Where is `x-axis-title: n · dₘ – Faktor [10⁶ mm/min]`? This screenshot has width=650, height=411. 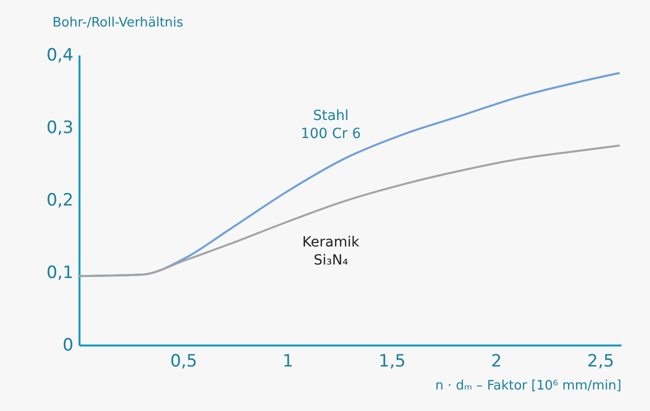 x-axis-title: n · dₘ – Faktor [10⁶ mm/min] is located at coordinates (528, 386).